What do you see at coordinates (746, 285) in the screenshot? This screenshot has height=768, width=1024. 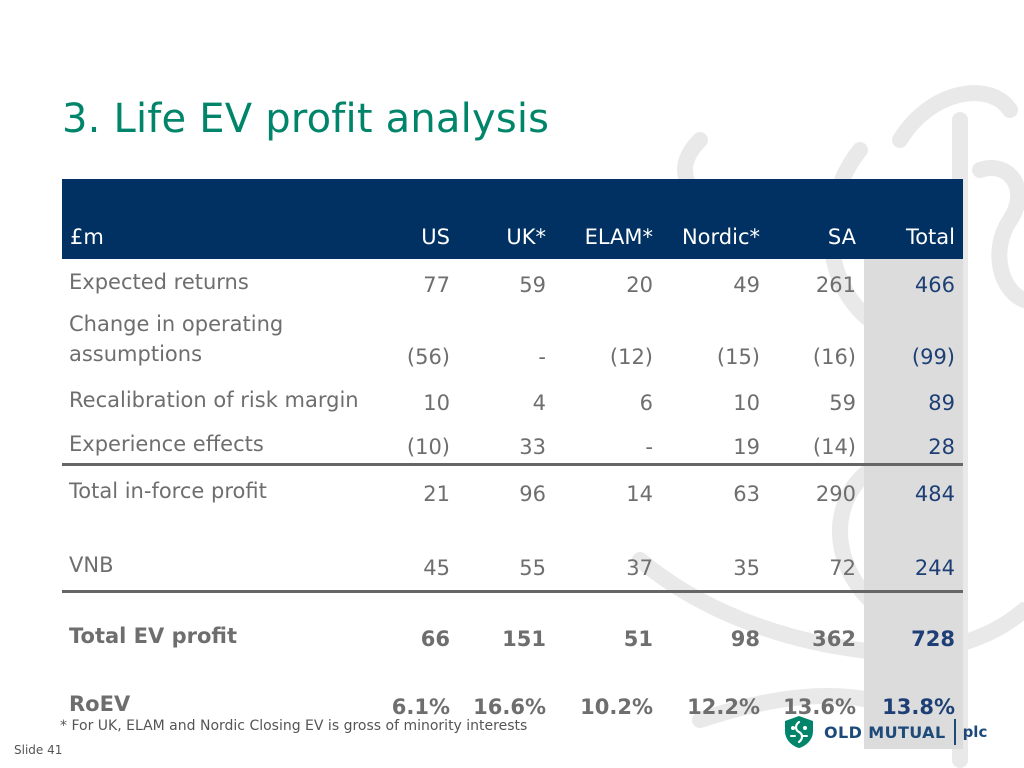 I see `cell-value: 49` at bounding box center [746, 285].